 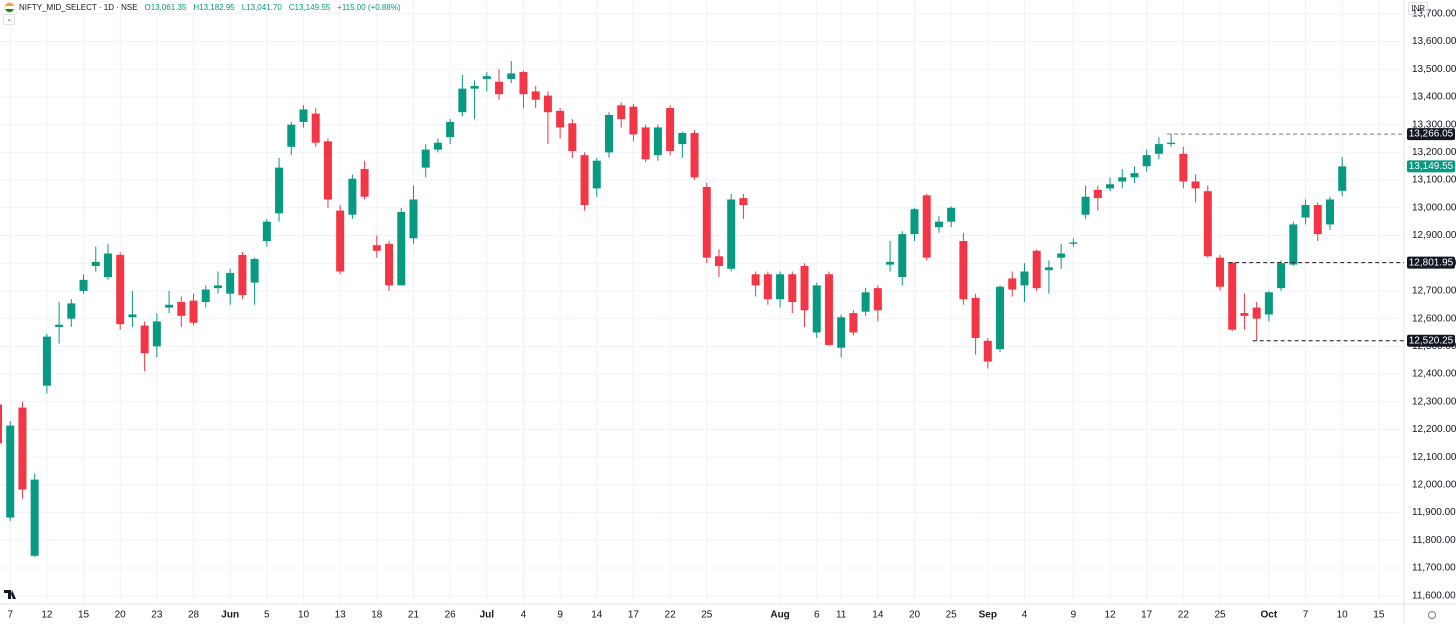 What do you see at coordinates (1434, 540) in the screenshot?
I see `y-tick-label: 11,800.00` at bounding box center [1434, 540].